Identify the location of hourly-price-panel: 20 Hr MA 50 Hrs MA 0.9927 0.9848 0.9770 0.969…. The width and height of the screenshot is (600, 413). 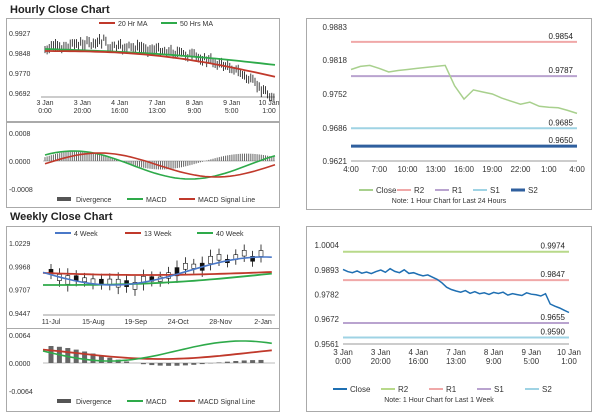
(143, 70).